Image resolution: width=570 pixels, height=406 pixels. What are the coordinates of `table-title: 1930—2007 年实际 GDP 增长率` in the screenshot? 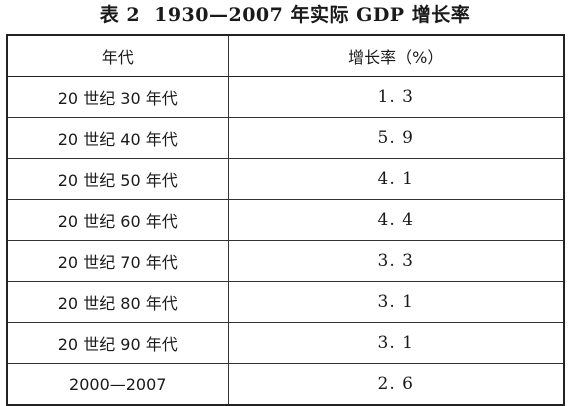 It's located at (312, 15).